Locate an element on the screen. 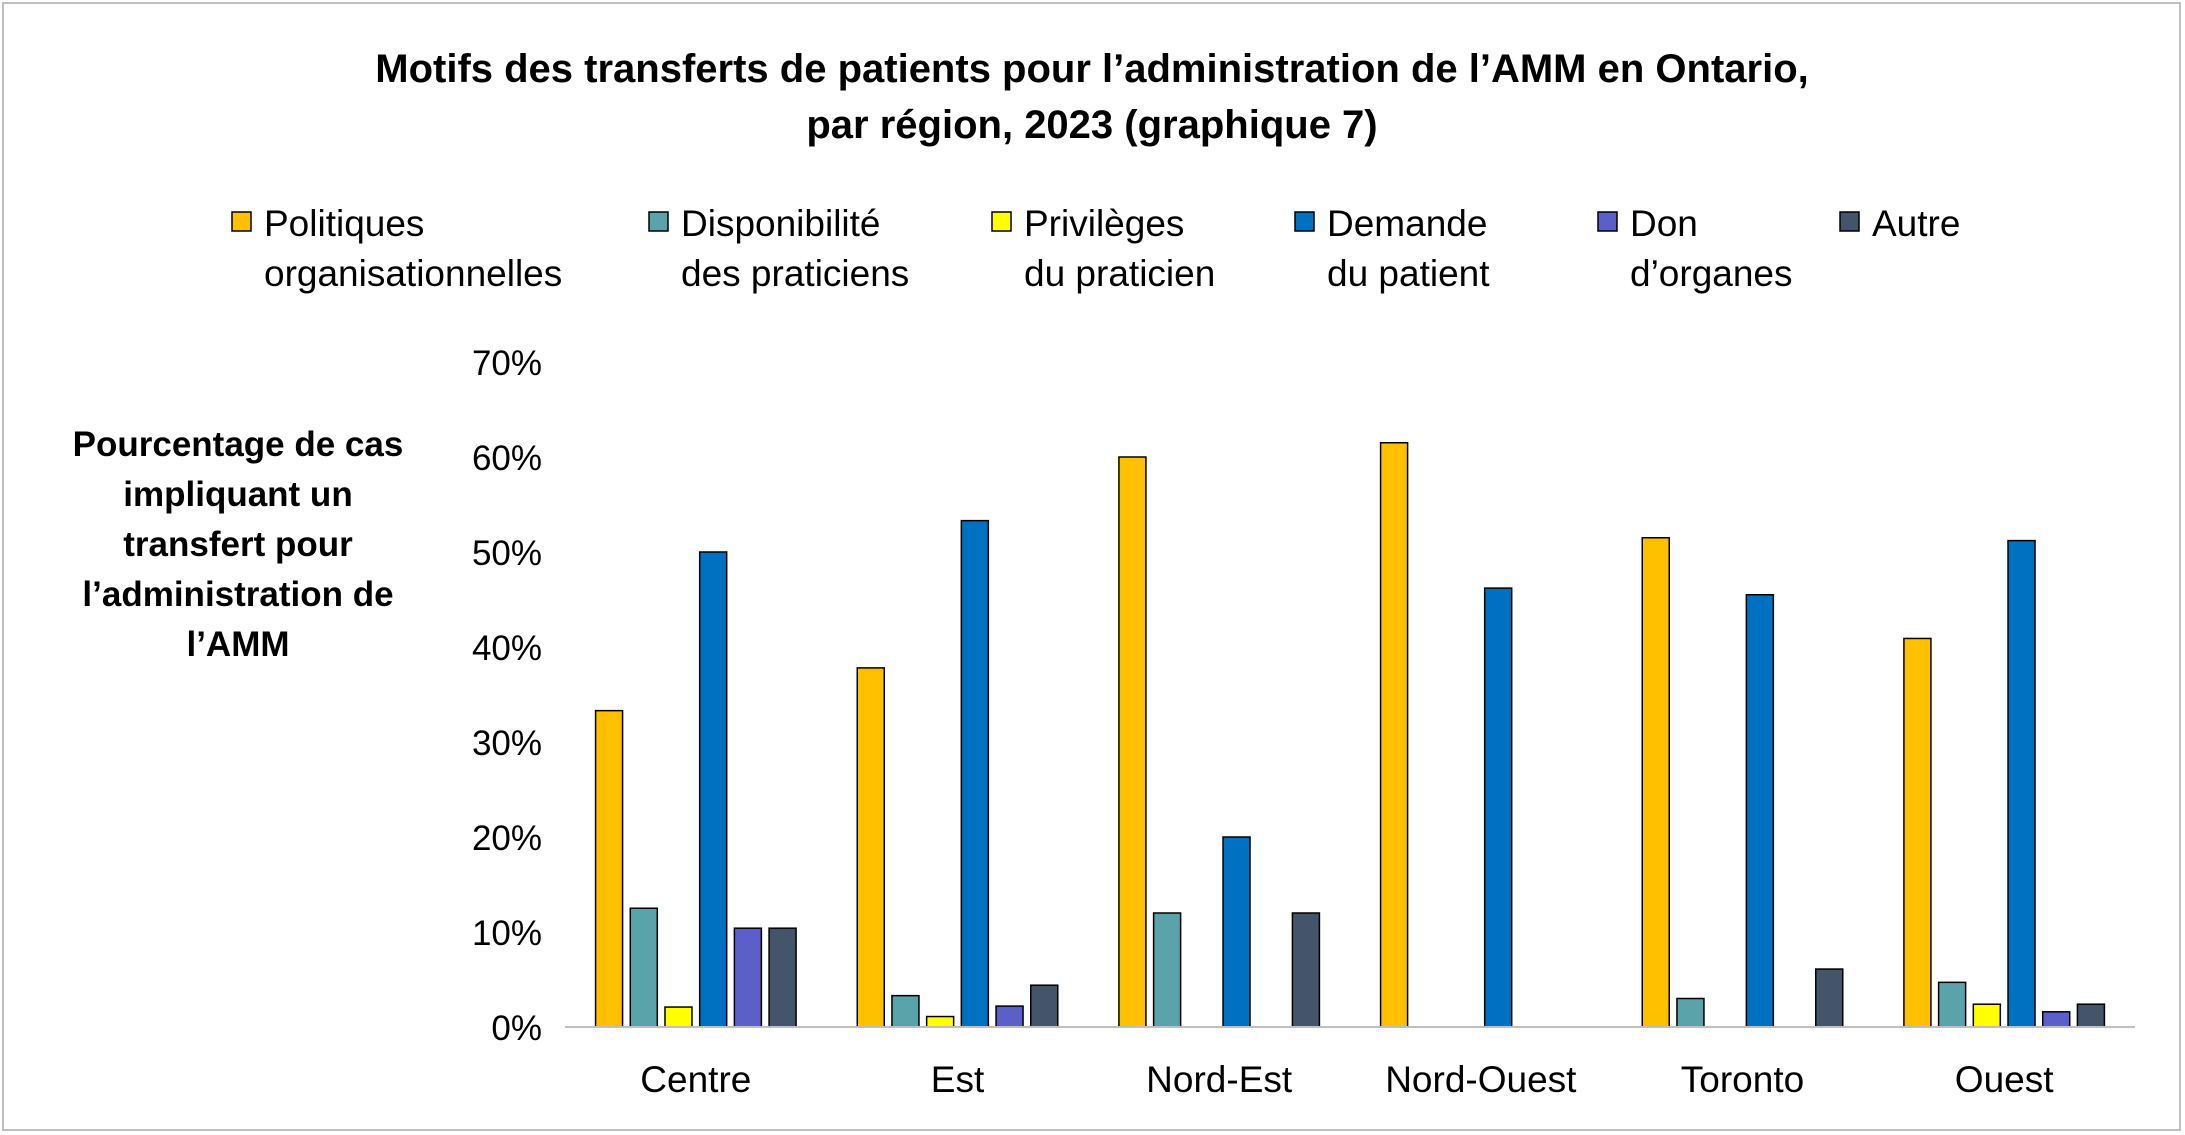  bar-Nord-Ouest-s4 is located at coordinates (1498, 807).